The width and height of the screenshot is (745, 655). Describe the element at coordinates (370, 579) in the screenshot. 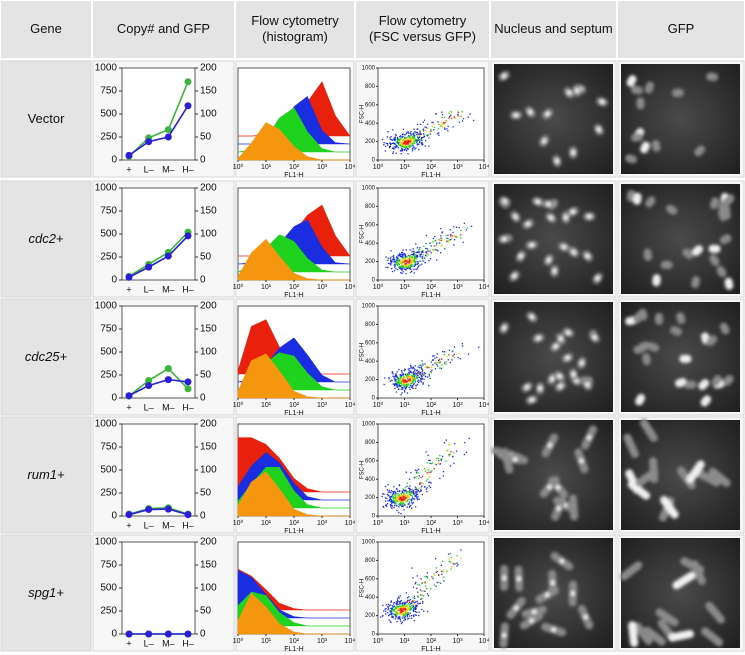

I see `y-tick-label: 600` at that location.